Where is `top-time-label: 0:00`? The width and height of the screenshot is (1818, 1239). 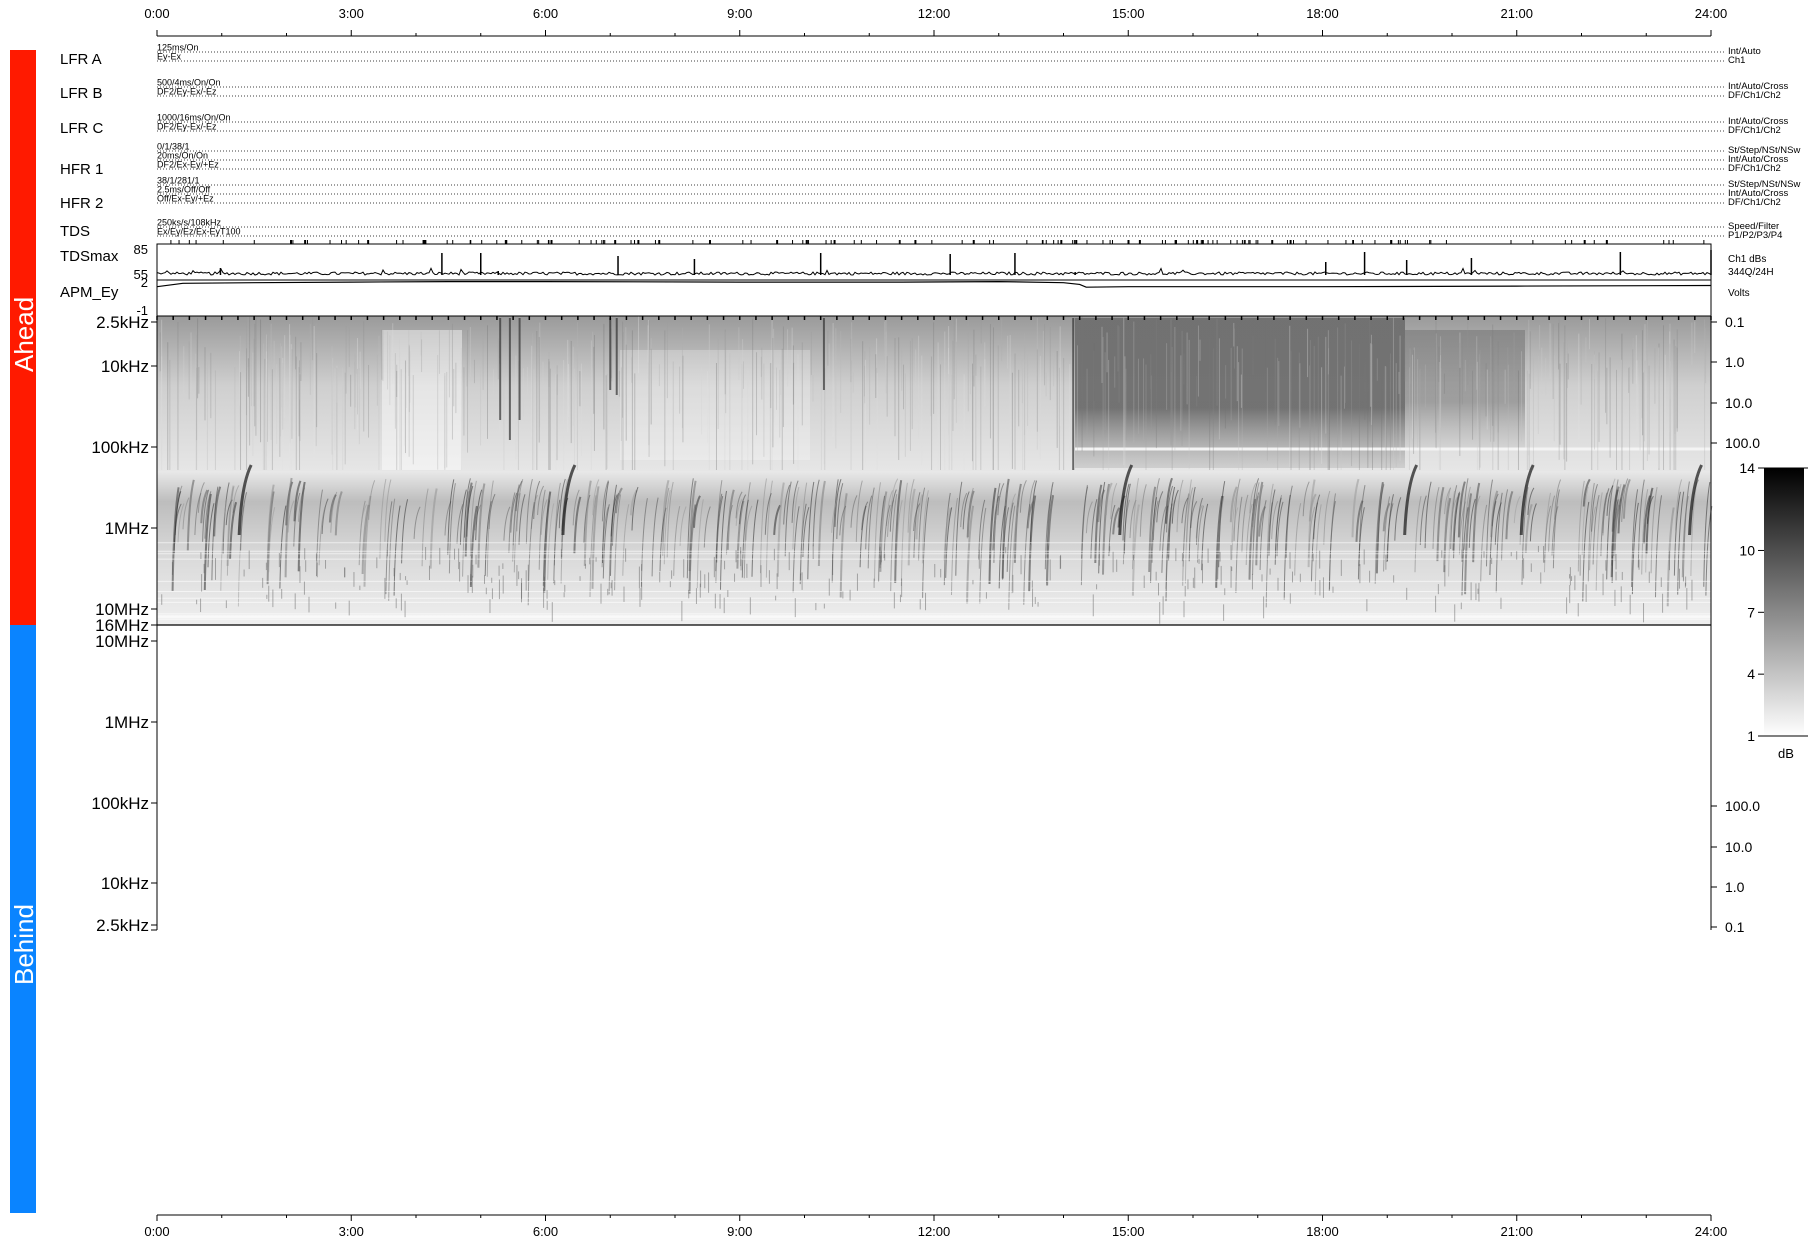
top-time-label: 0:00 is located at coordinates (156, 13).